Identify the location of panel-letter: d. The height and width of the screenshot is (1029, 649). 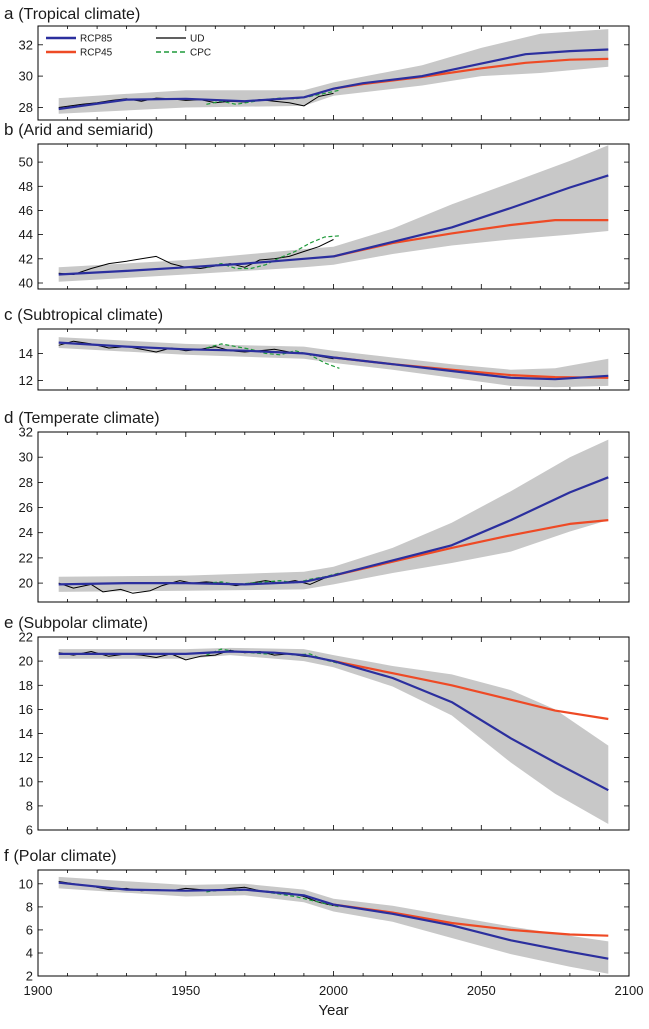
(11, 417).